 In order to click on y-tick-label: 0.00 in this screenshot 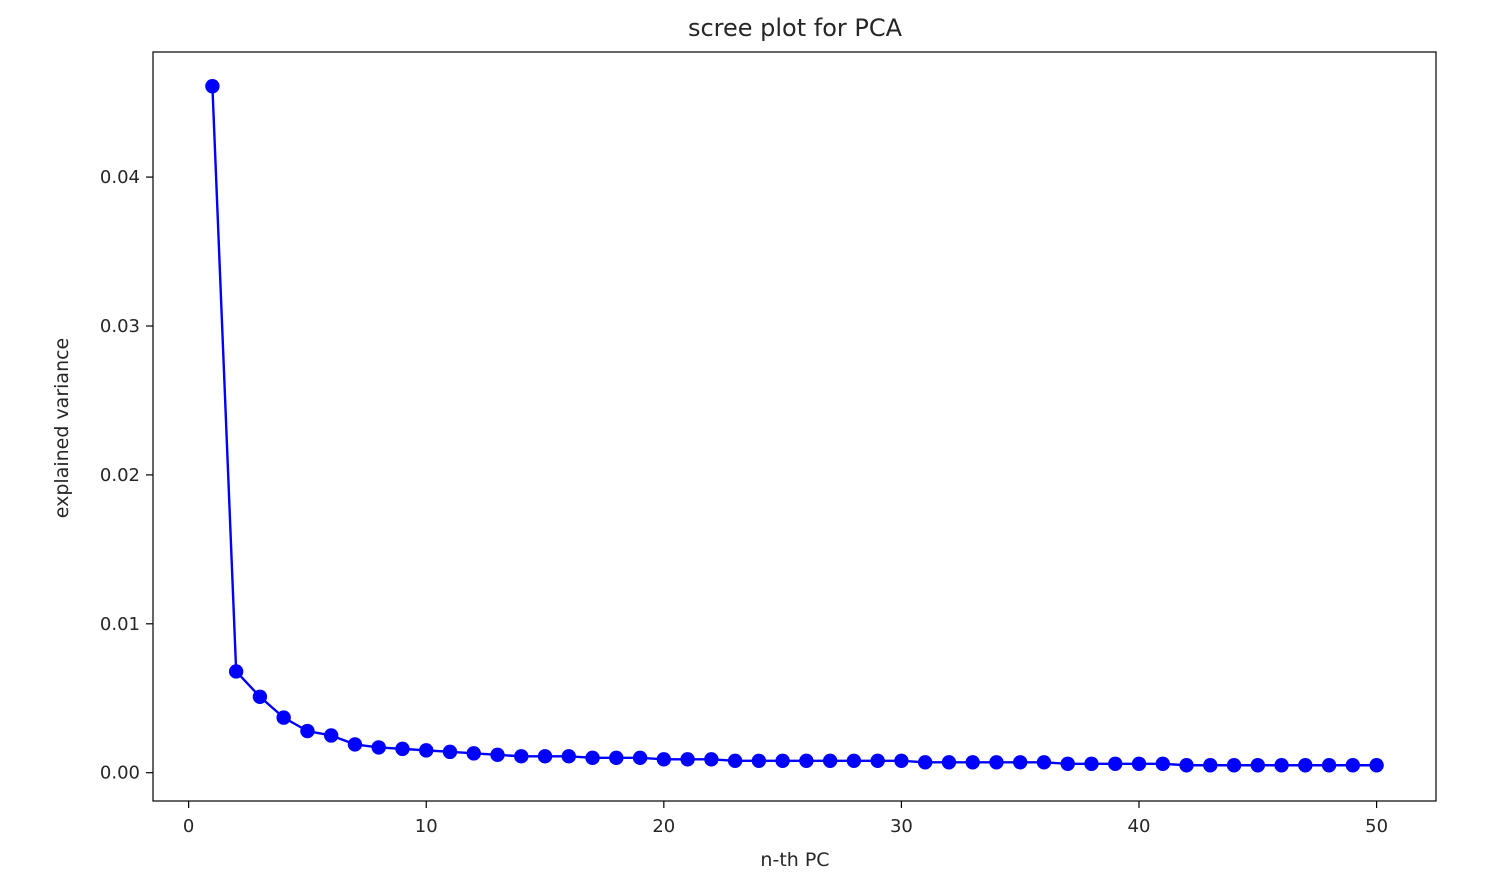, I will do `click(120, 773)`.